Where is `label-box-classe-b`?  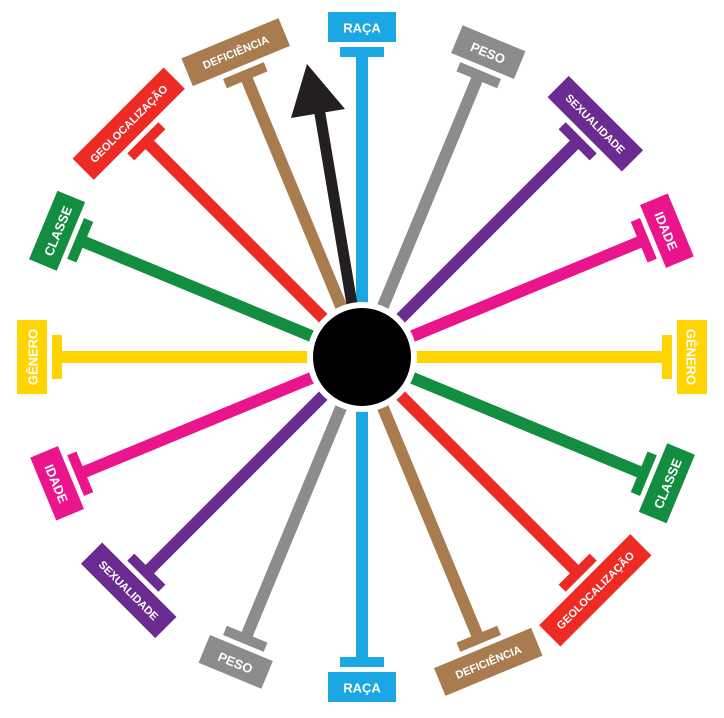 label-box-classe-b is located at coordinates (57, 230).